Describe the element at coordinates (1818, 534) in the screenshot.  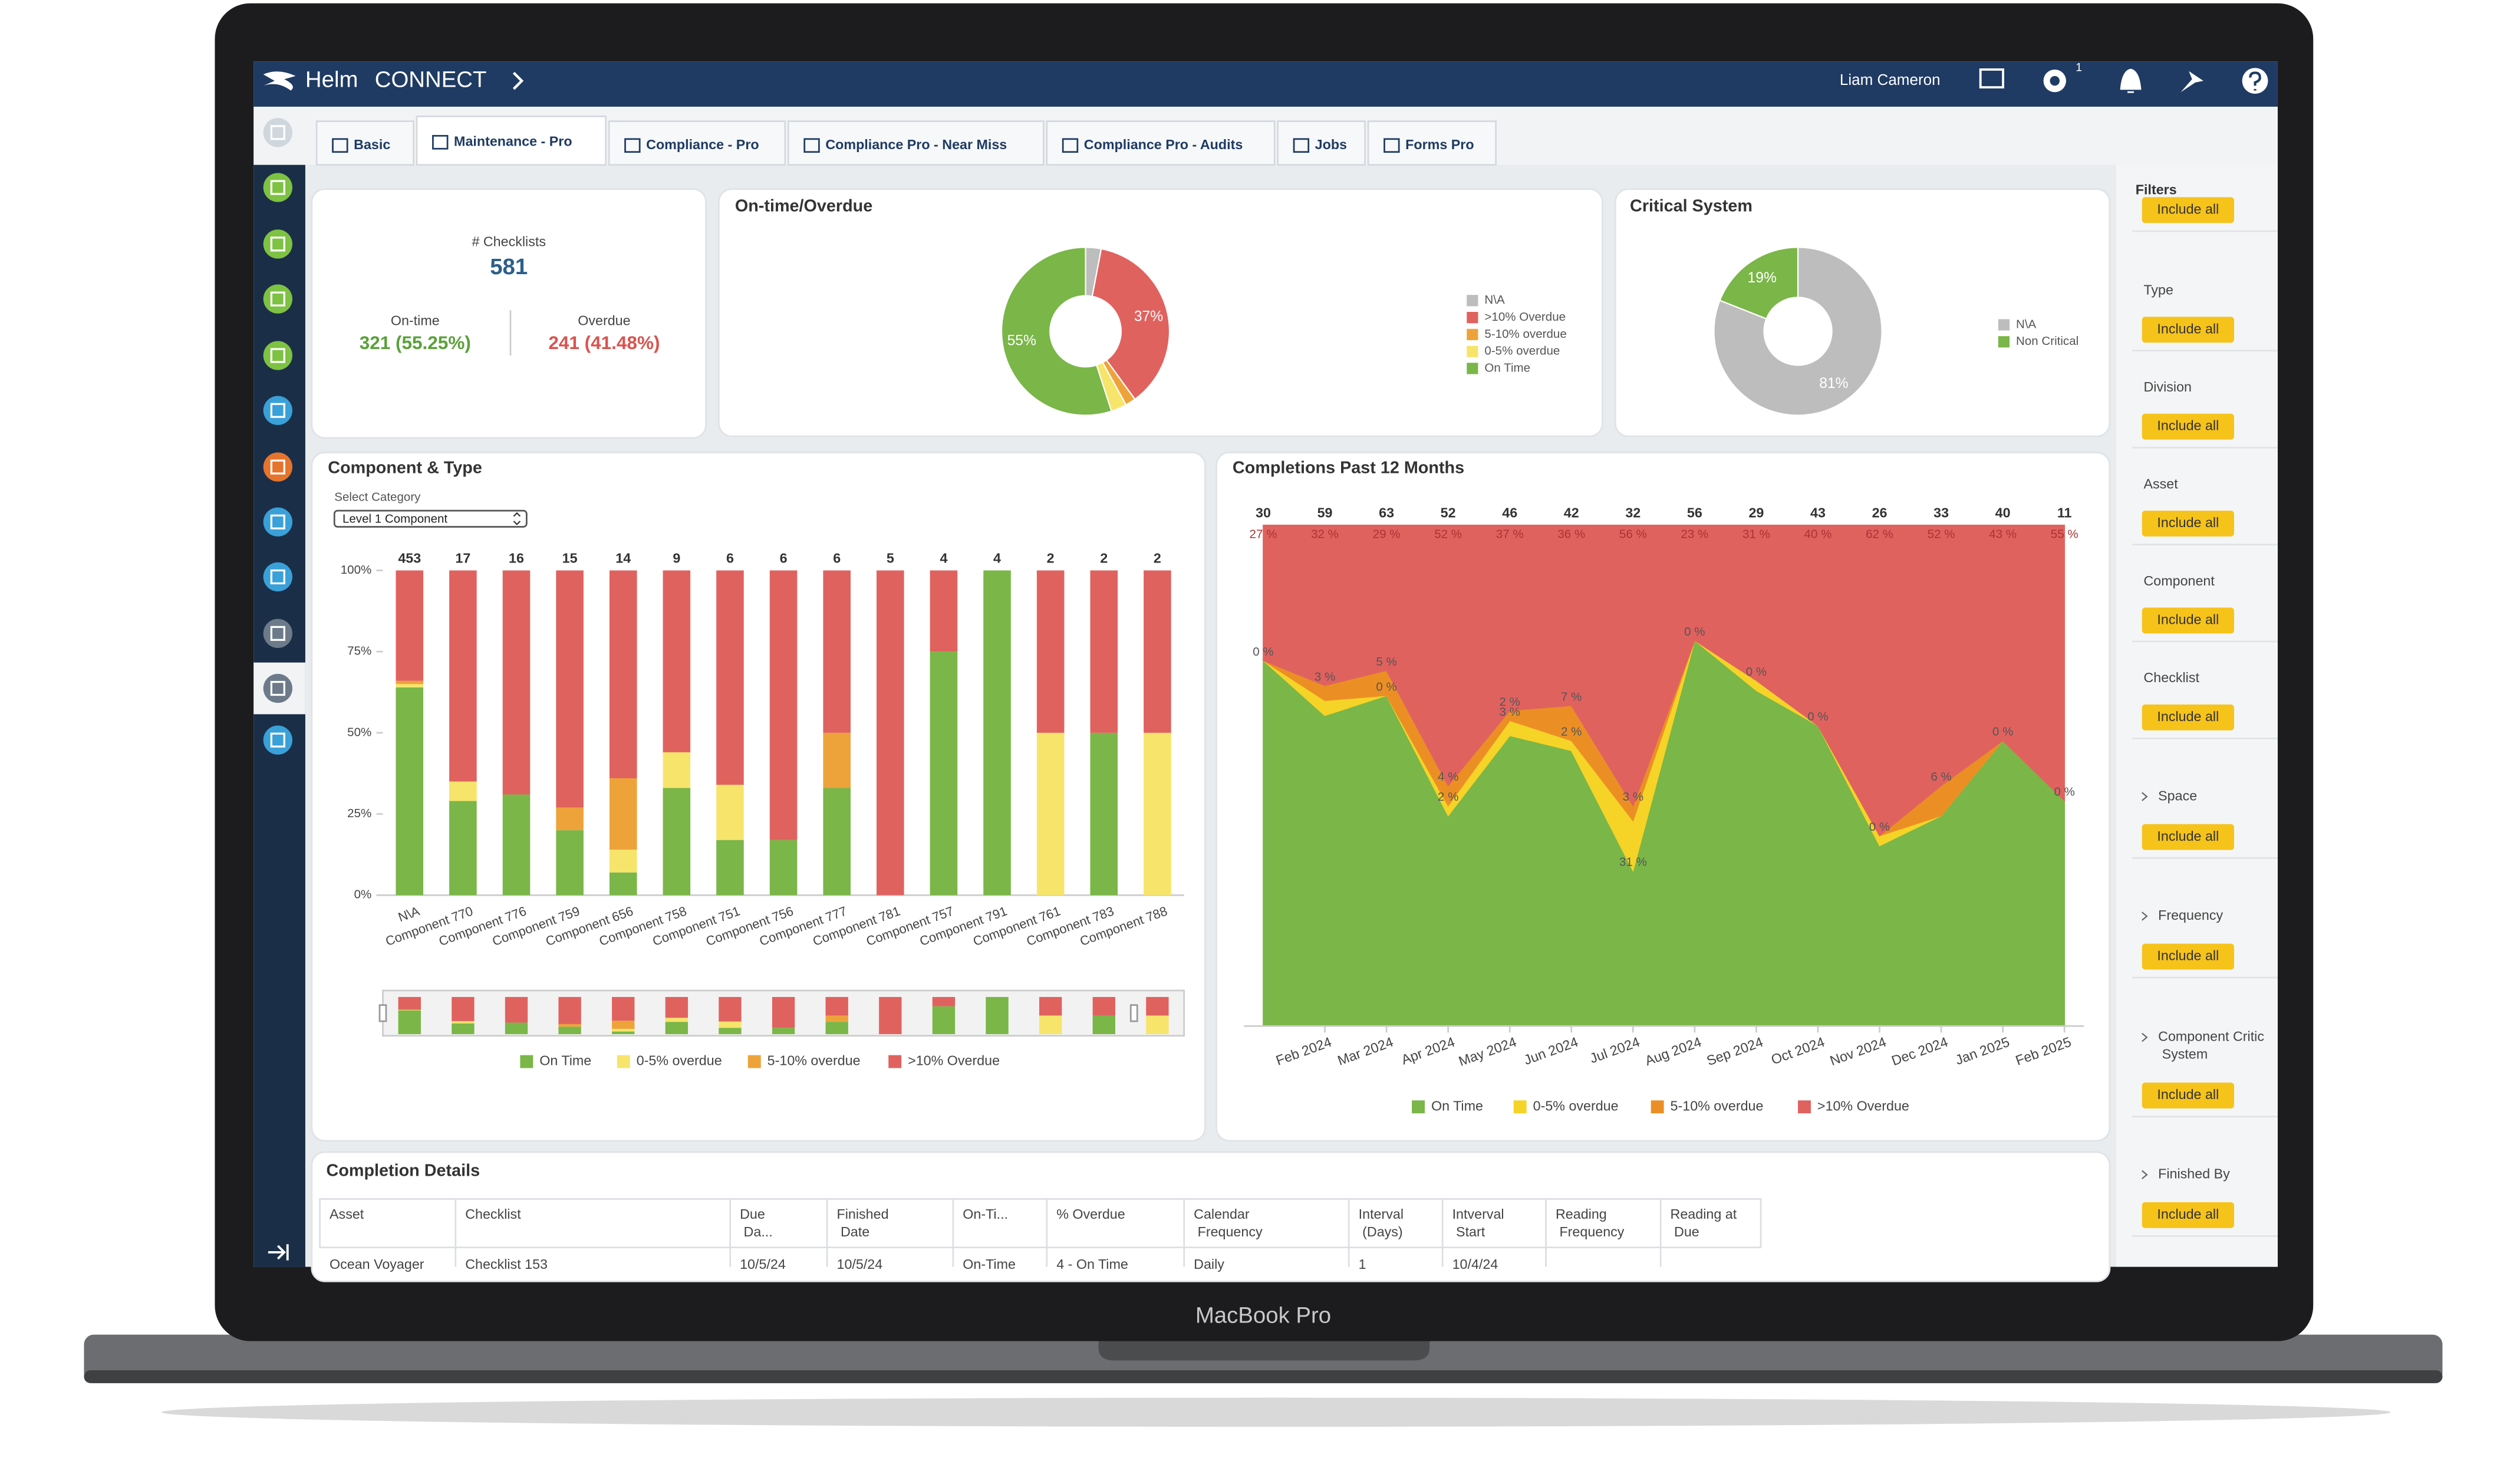
I see `area-label: 40 %` at that location.